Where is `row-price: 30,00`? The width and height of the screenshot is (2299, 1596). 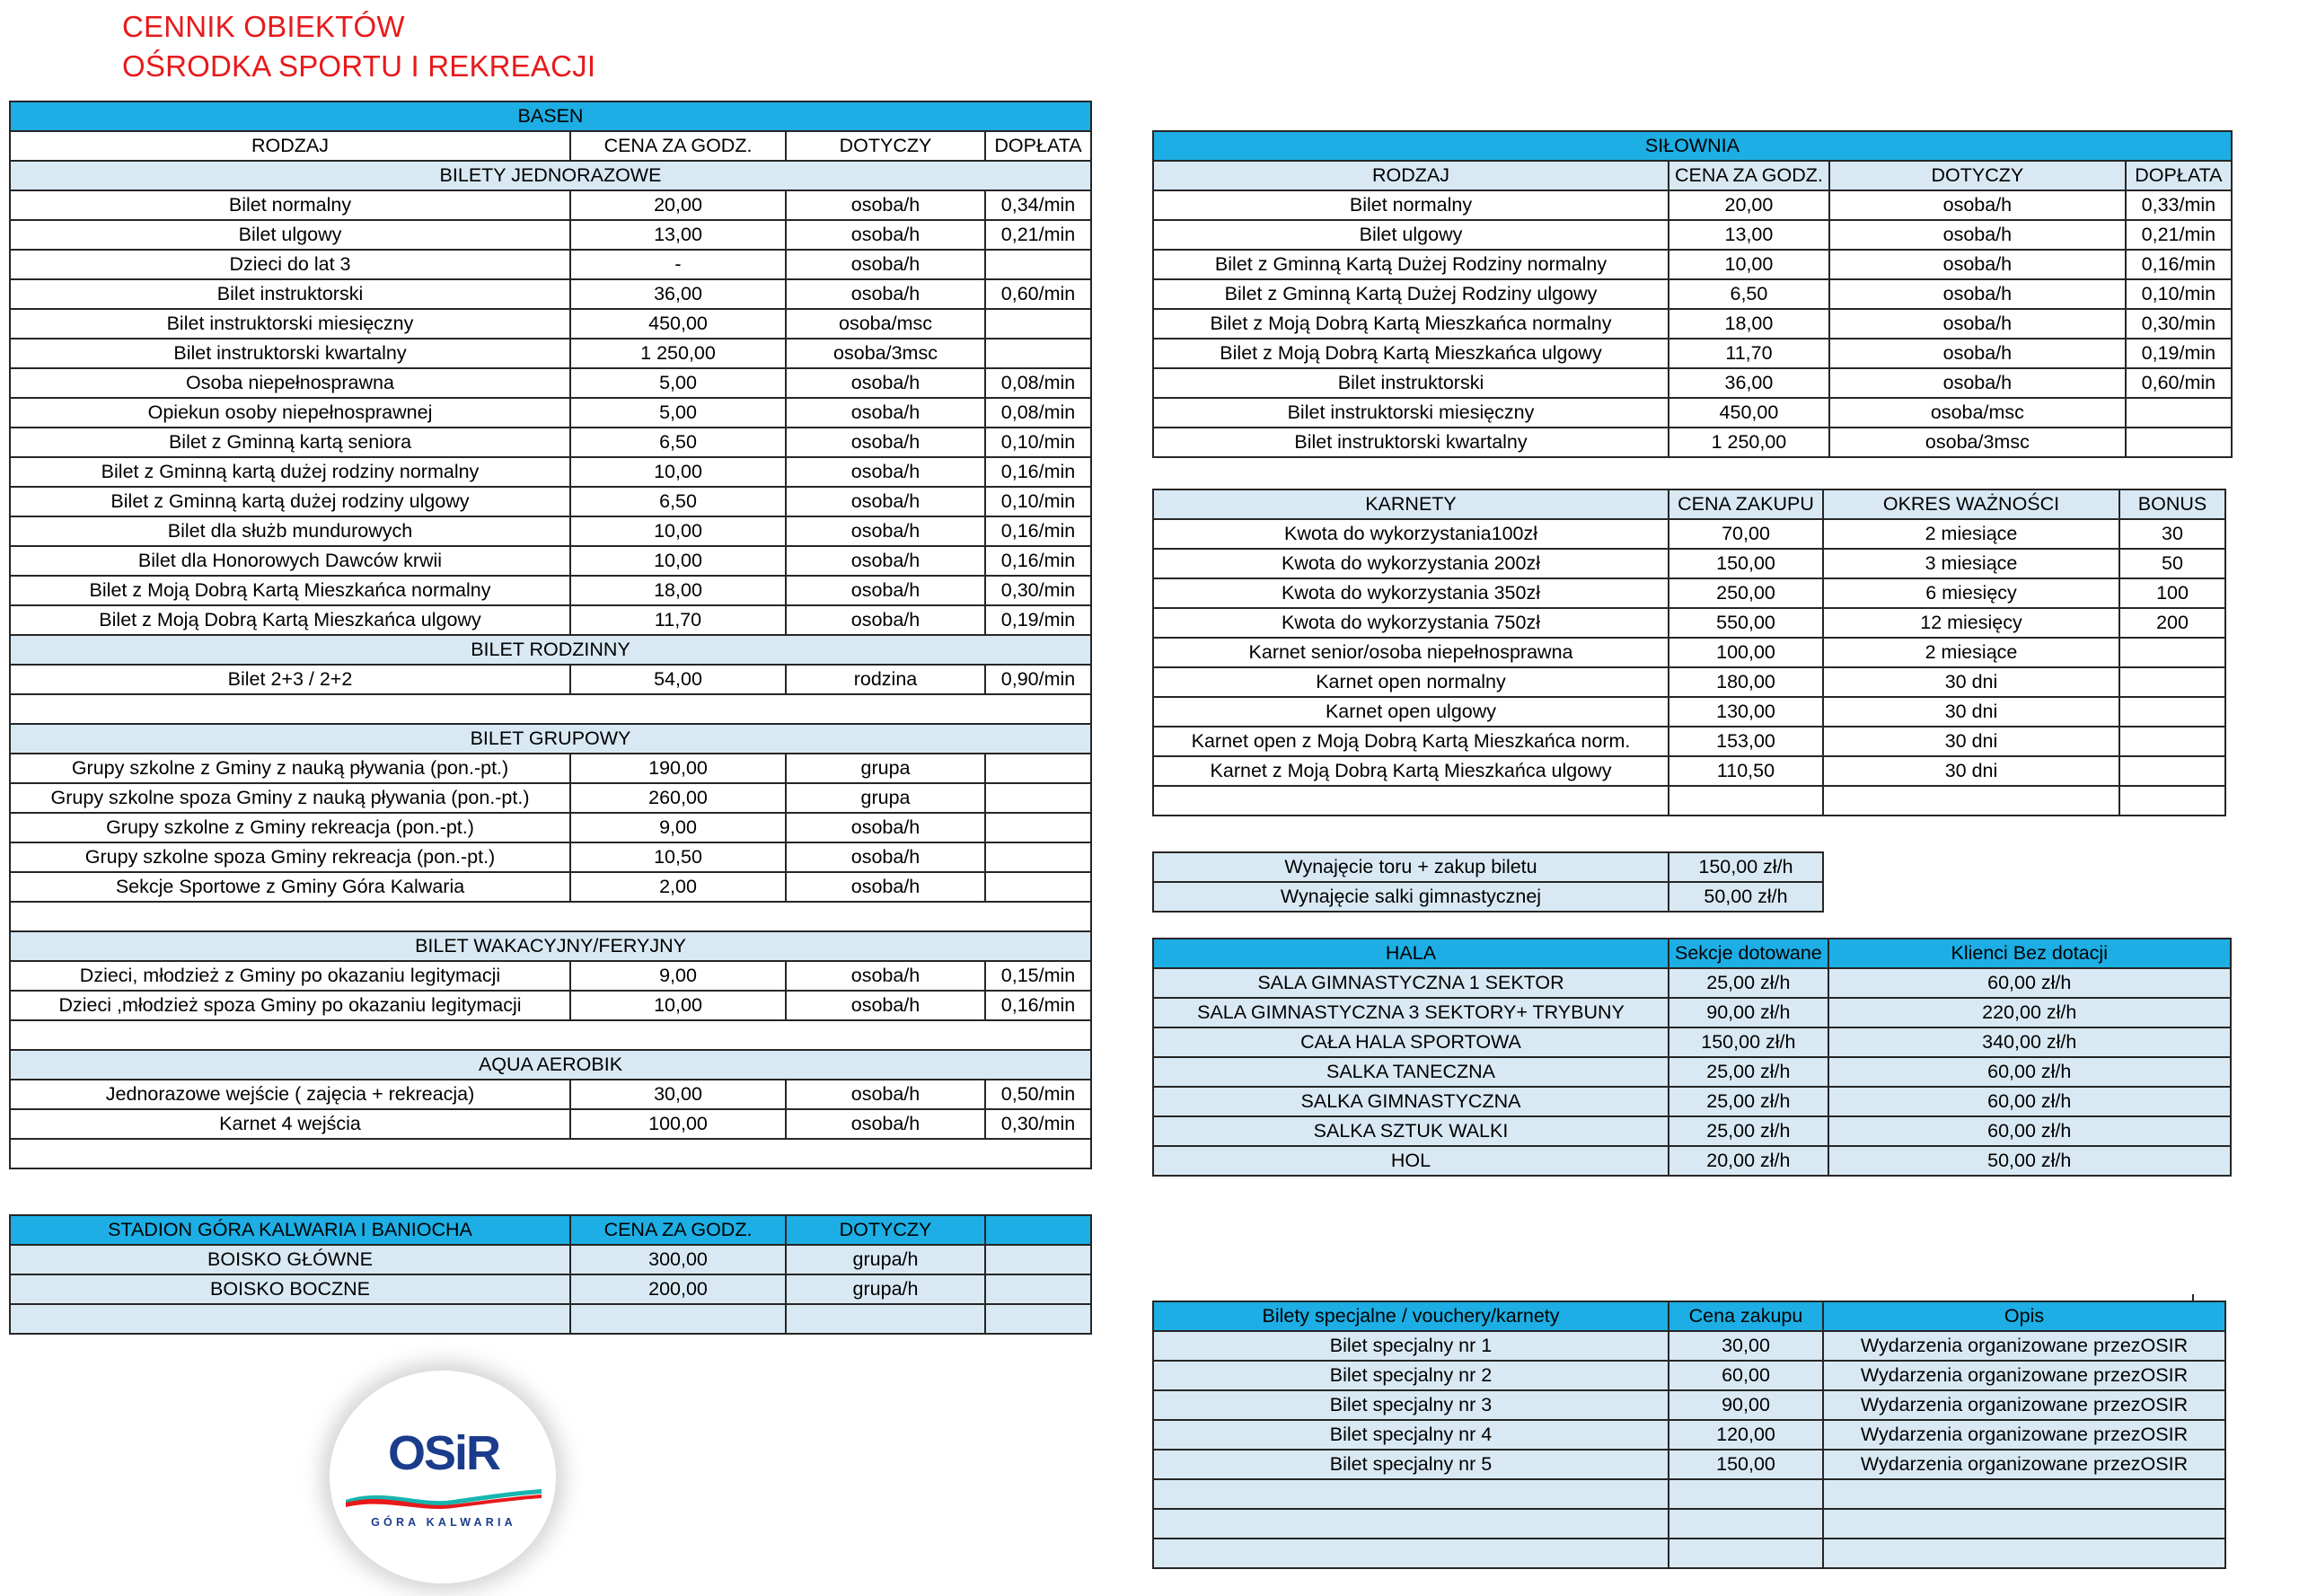
row-price: 30,00 is located at coordinates (1746, 1346).